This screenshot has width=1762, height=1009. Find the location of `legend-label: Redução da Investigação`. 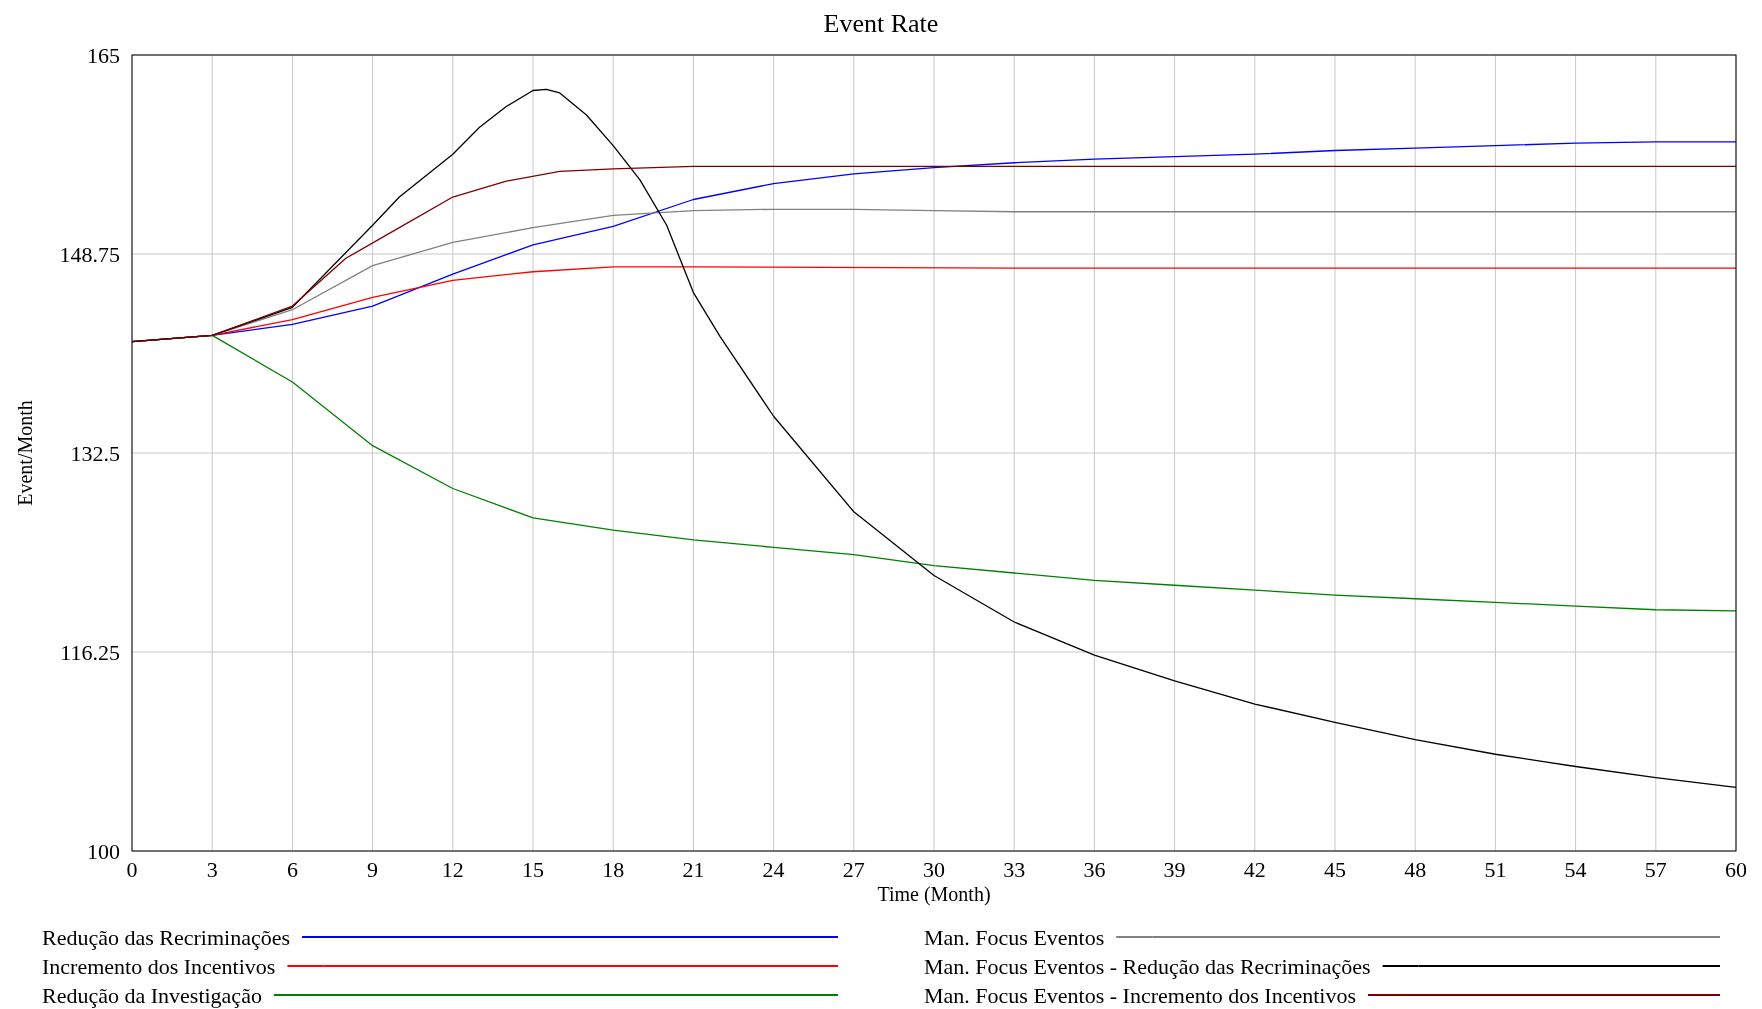

legend-label: Redução da Investigação is located at coordinates (152, 995).